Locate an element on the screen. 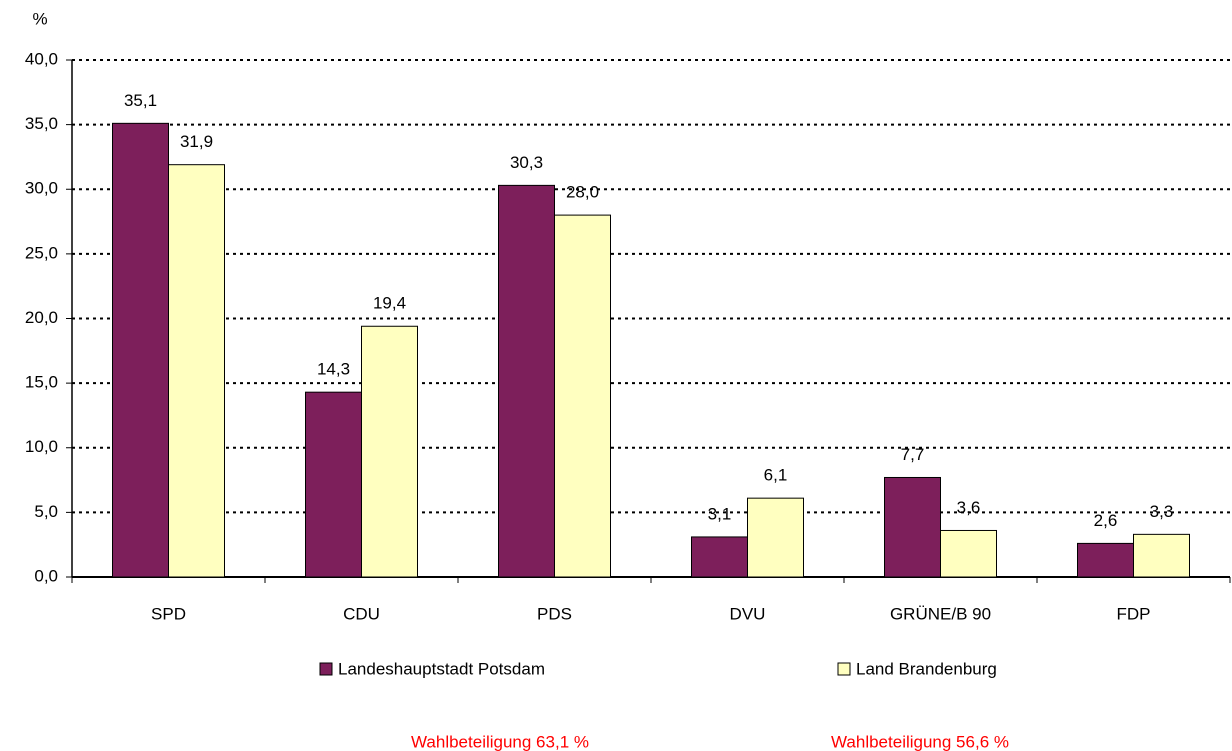 The height and width of the screenshot is (751, 1232). legend-label: Land Brandenburg is located at coordinates (926, 668).